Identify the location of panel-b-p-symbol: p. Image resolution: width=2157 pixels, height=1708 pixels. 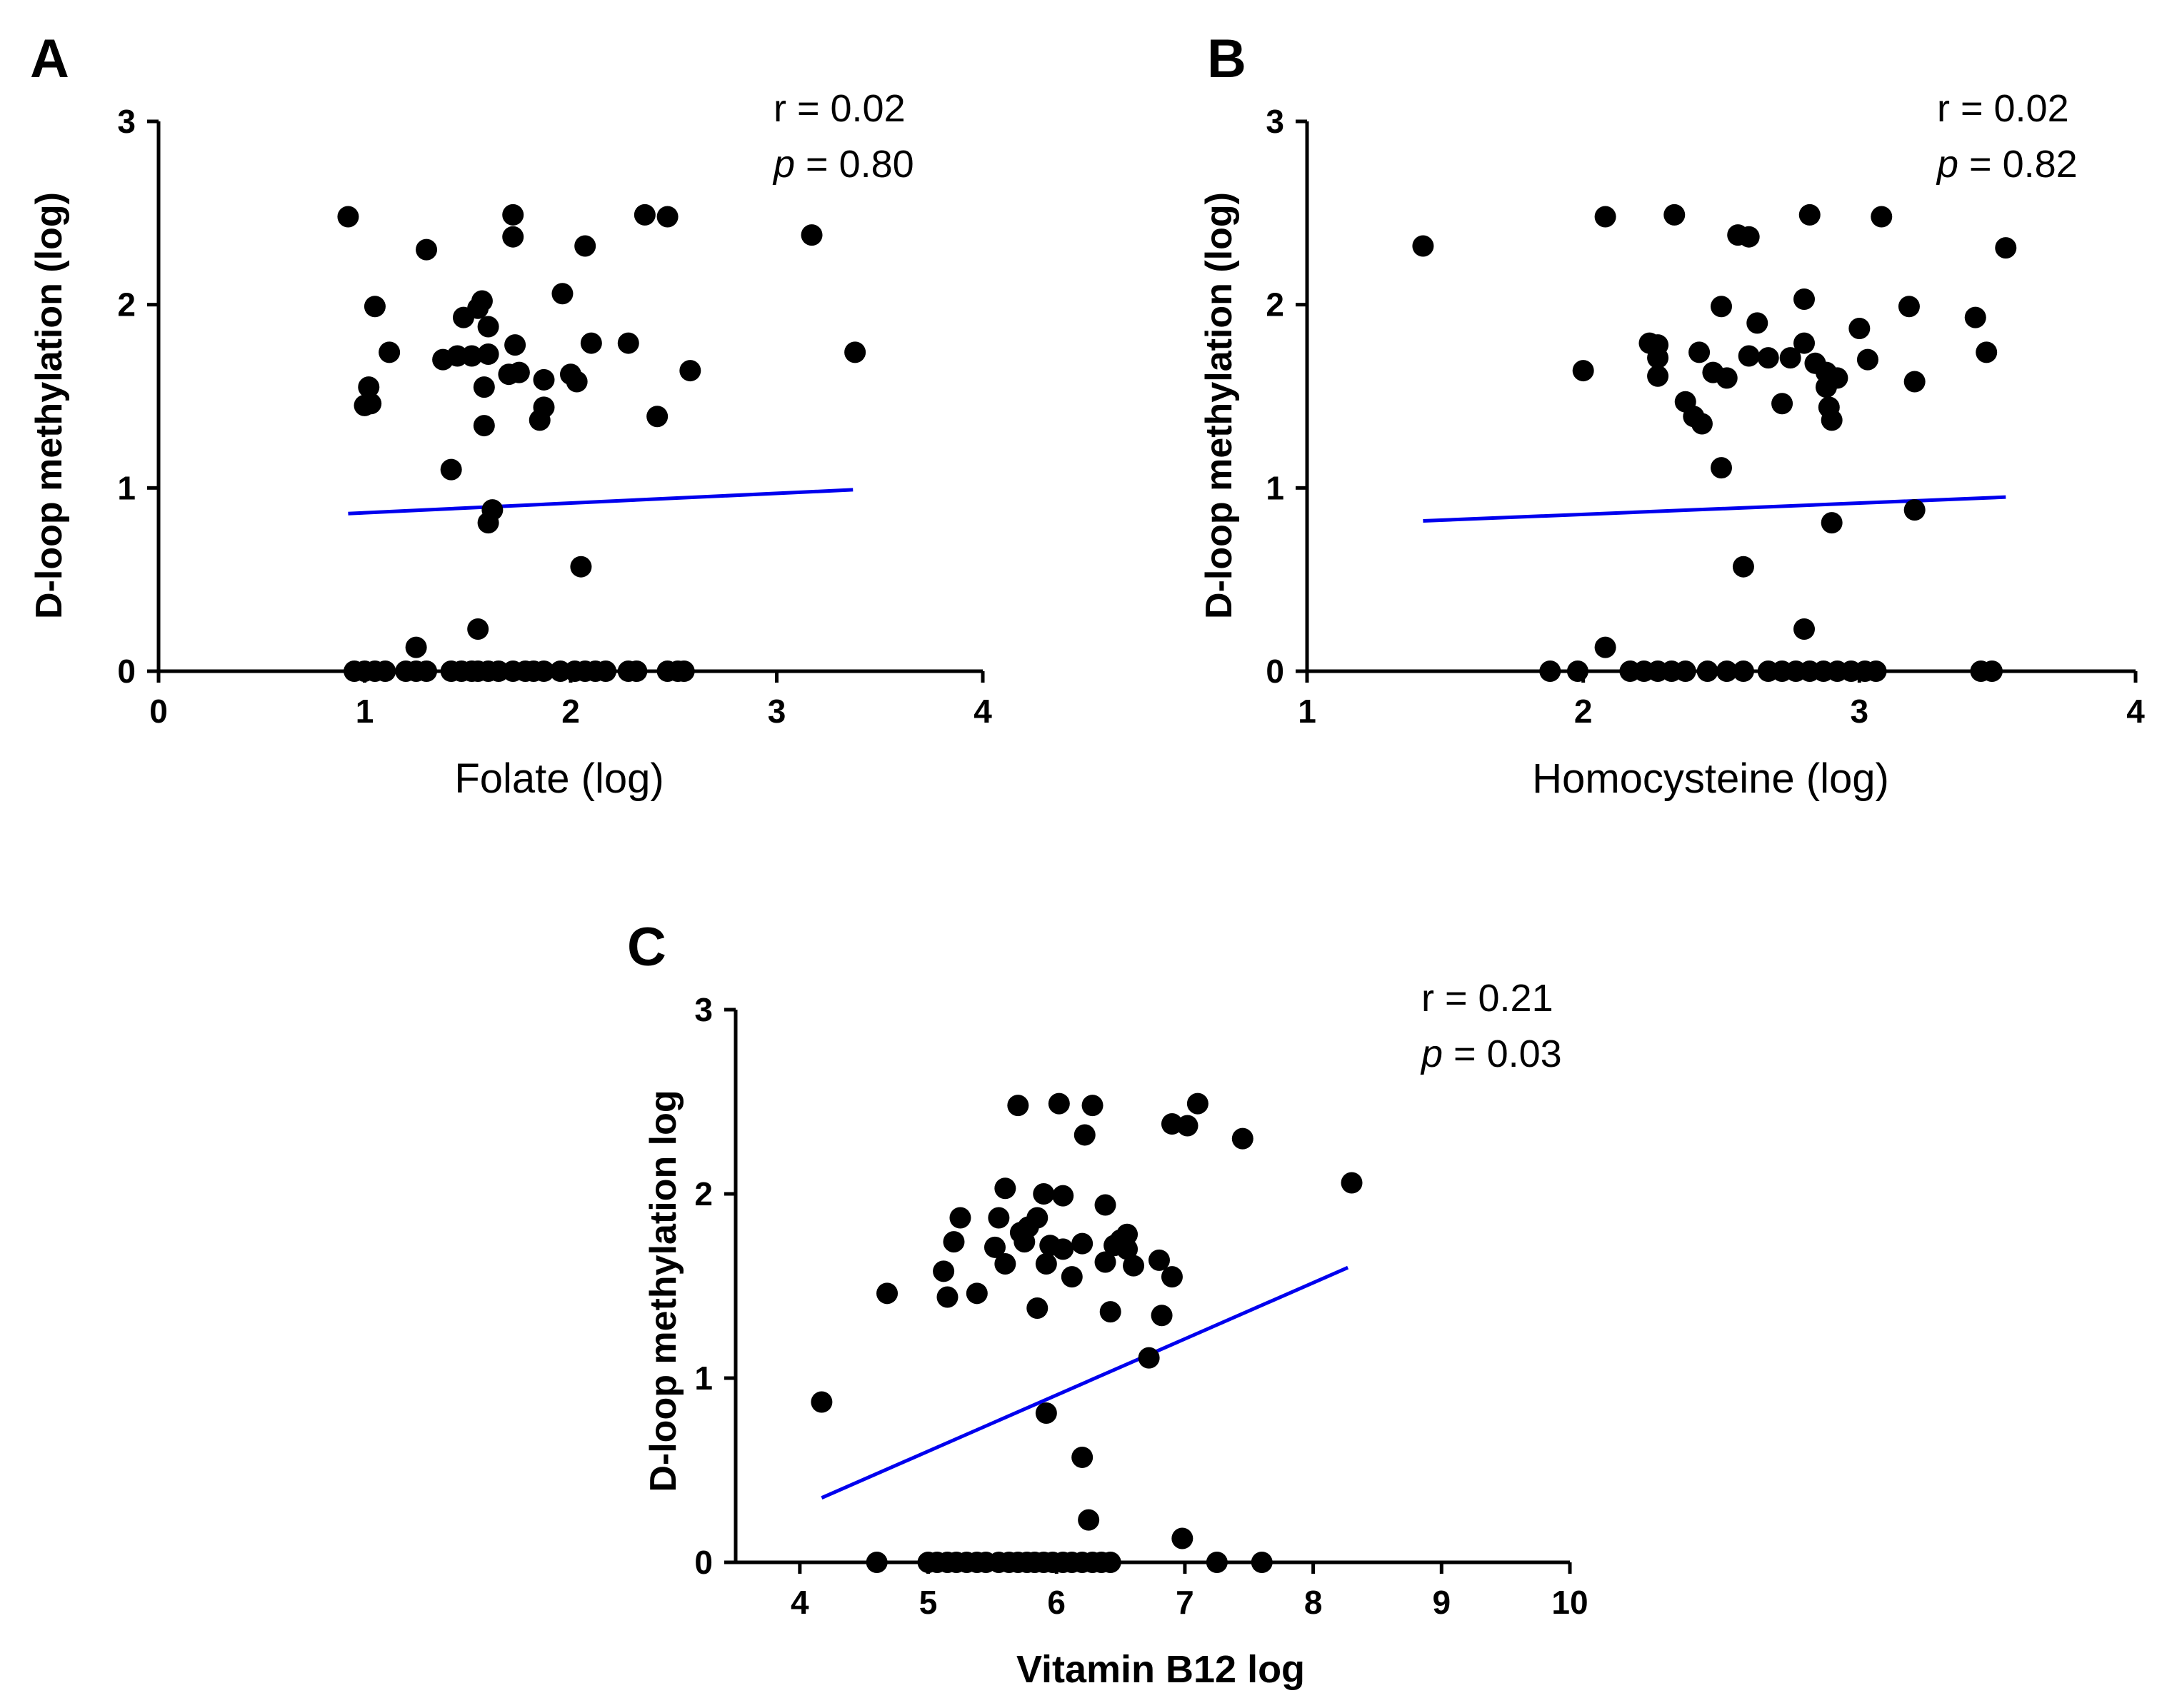
(1947, 164).